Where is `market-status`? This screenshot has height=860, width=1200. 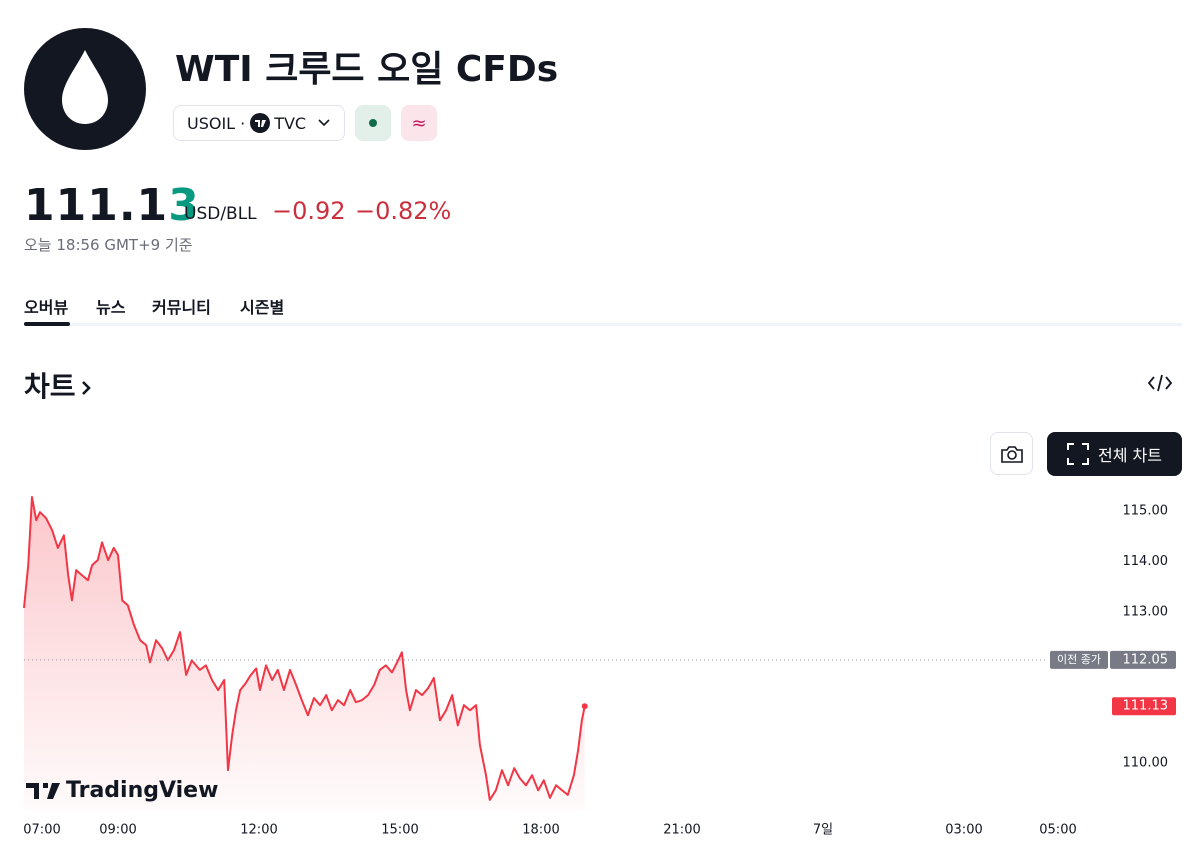
market-status is located at coordinates (373, 123).